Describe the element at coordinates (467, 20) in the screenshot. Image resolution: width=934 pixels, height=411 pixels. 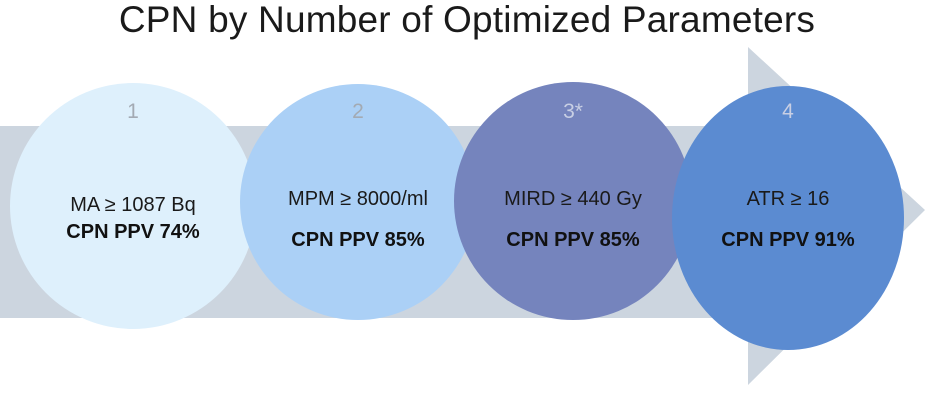
I see `diagram-title: CPN by Number of Optimized Parameters` at that location.